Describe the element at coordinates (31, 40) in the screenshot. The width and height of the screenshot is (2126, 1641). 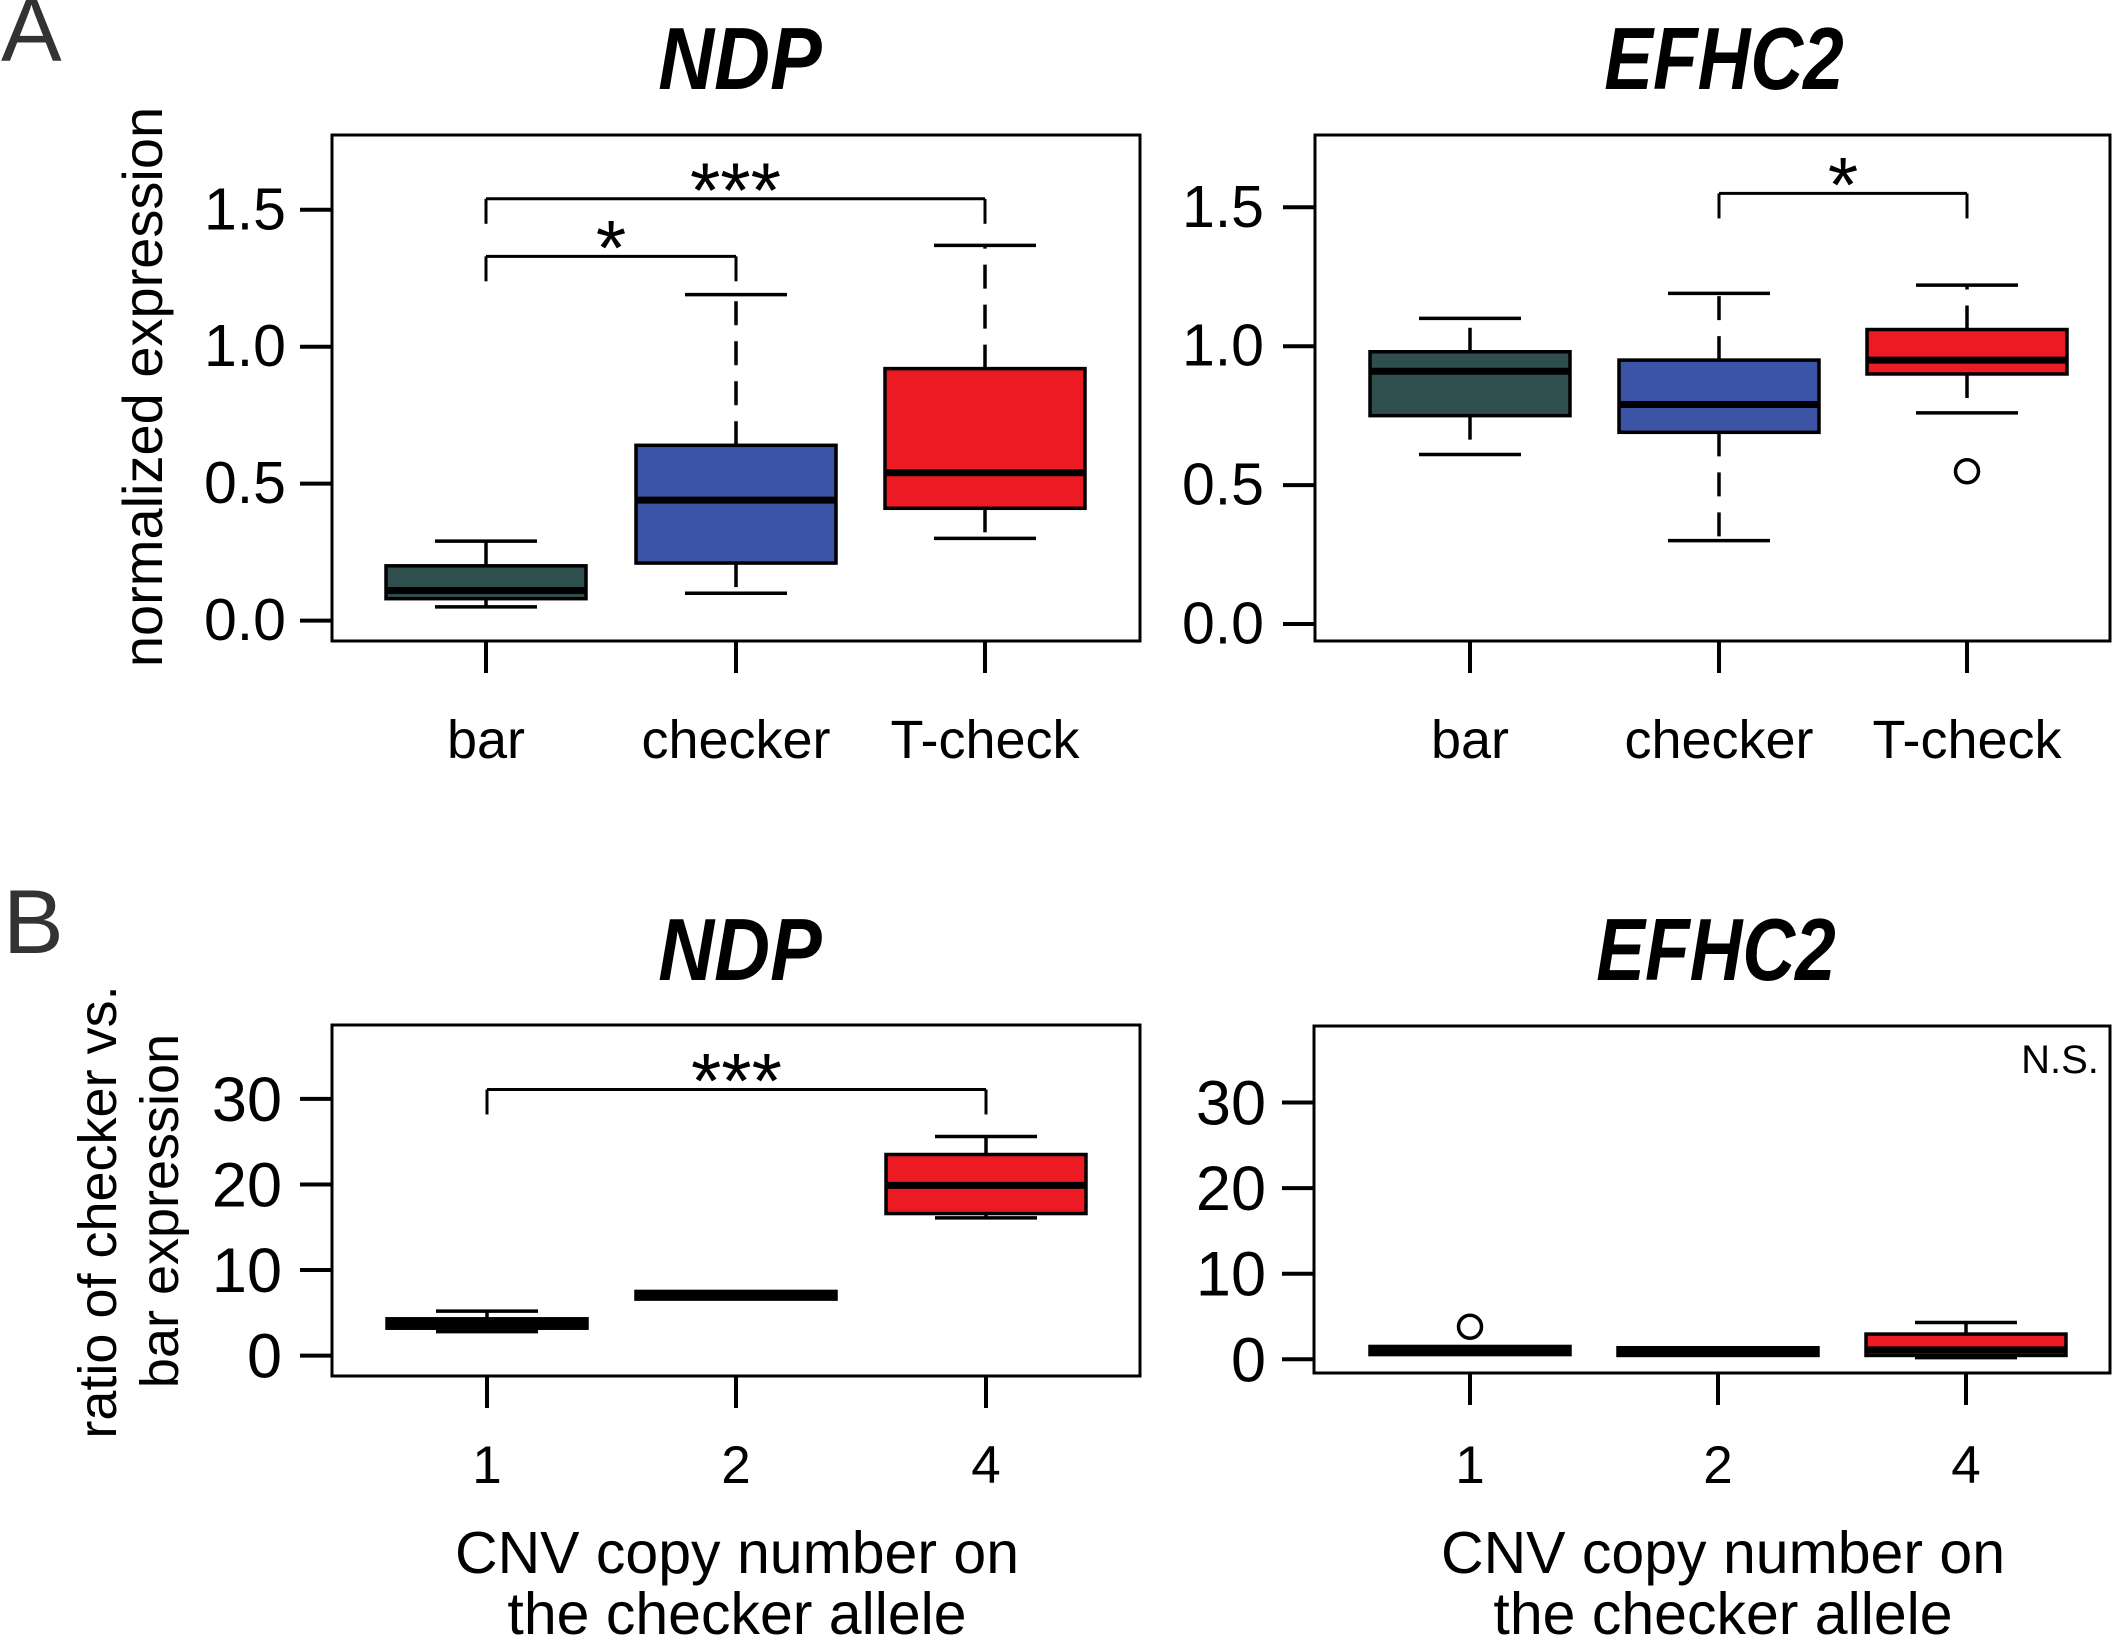
I see `panel-label-a: A` at that location.